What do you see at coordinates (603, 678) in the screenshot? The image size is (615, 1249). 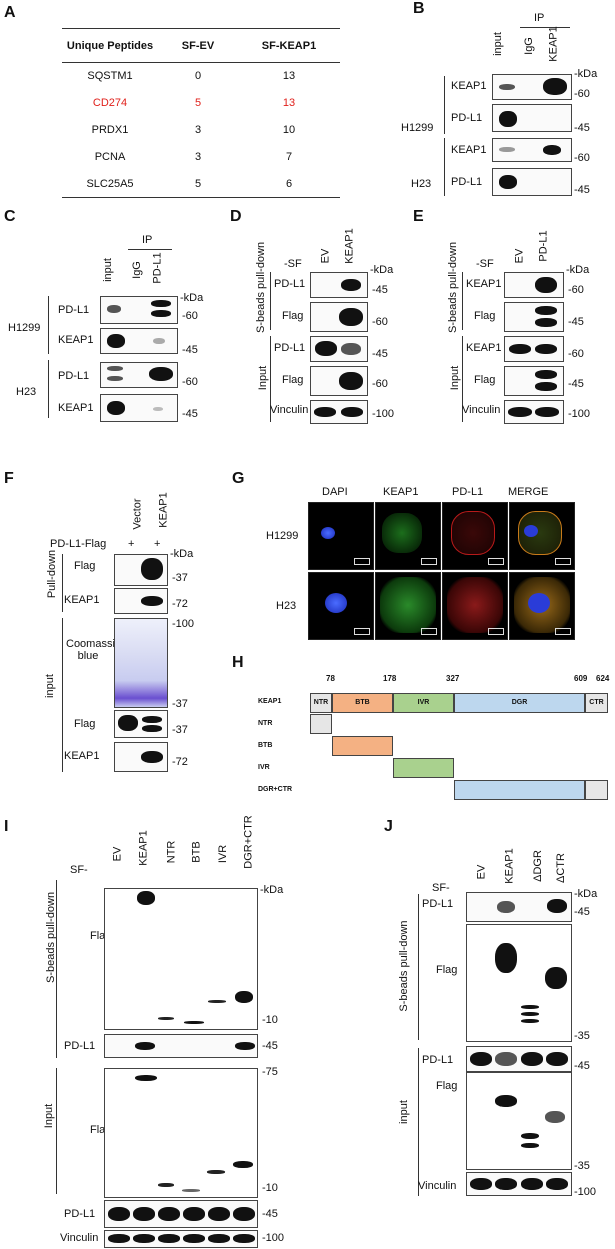 I see `position-marker: 624` at bounding box center [603, 678].